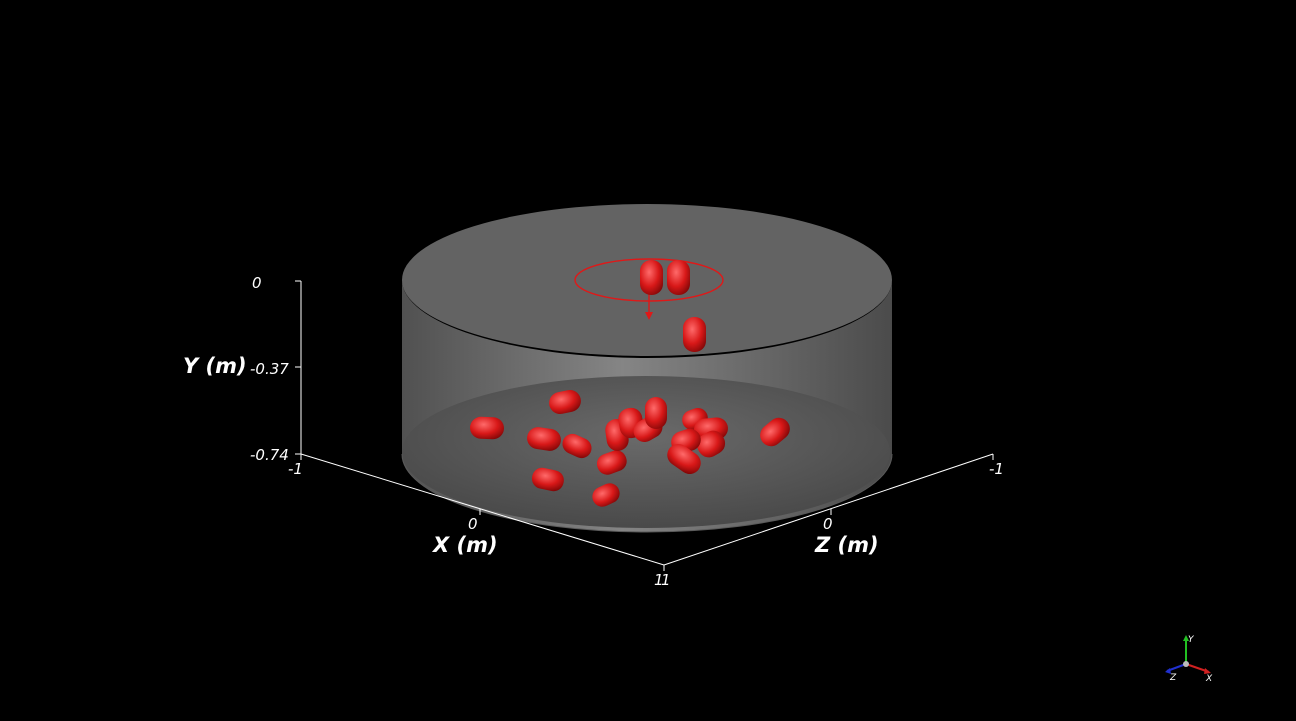 The width and height of the screenshot is (1296, 721). What do you see at coordinates (828, 524) in the screenshot?
I see `z-tick-1: 0` at bounding box center [828, 524].